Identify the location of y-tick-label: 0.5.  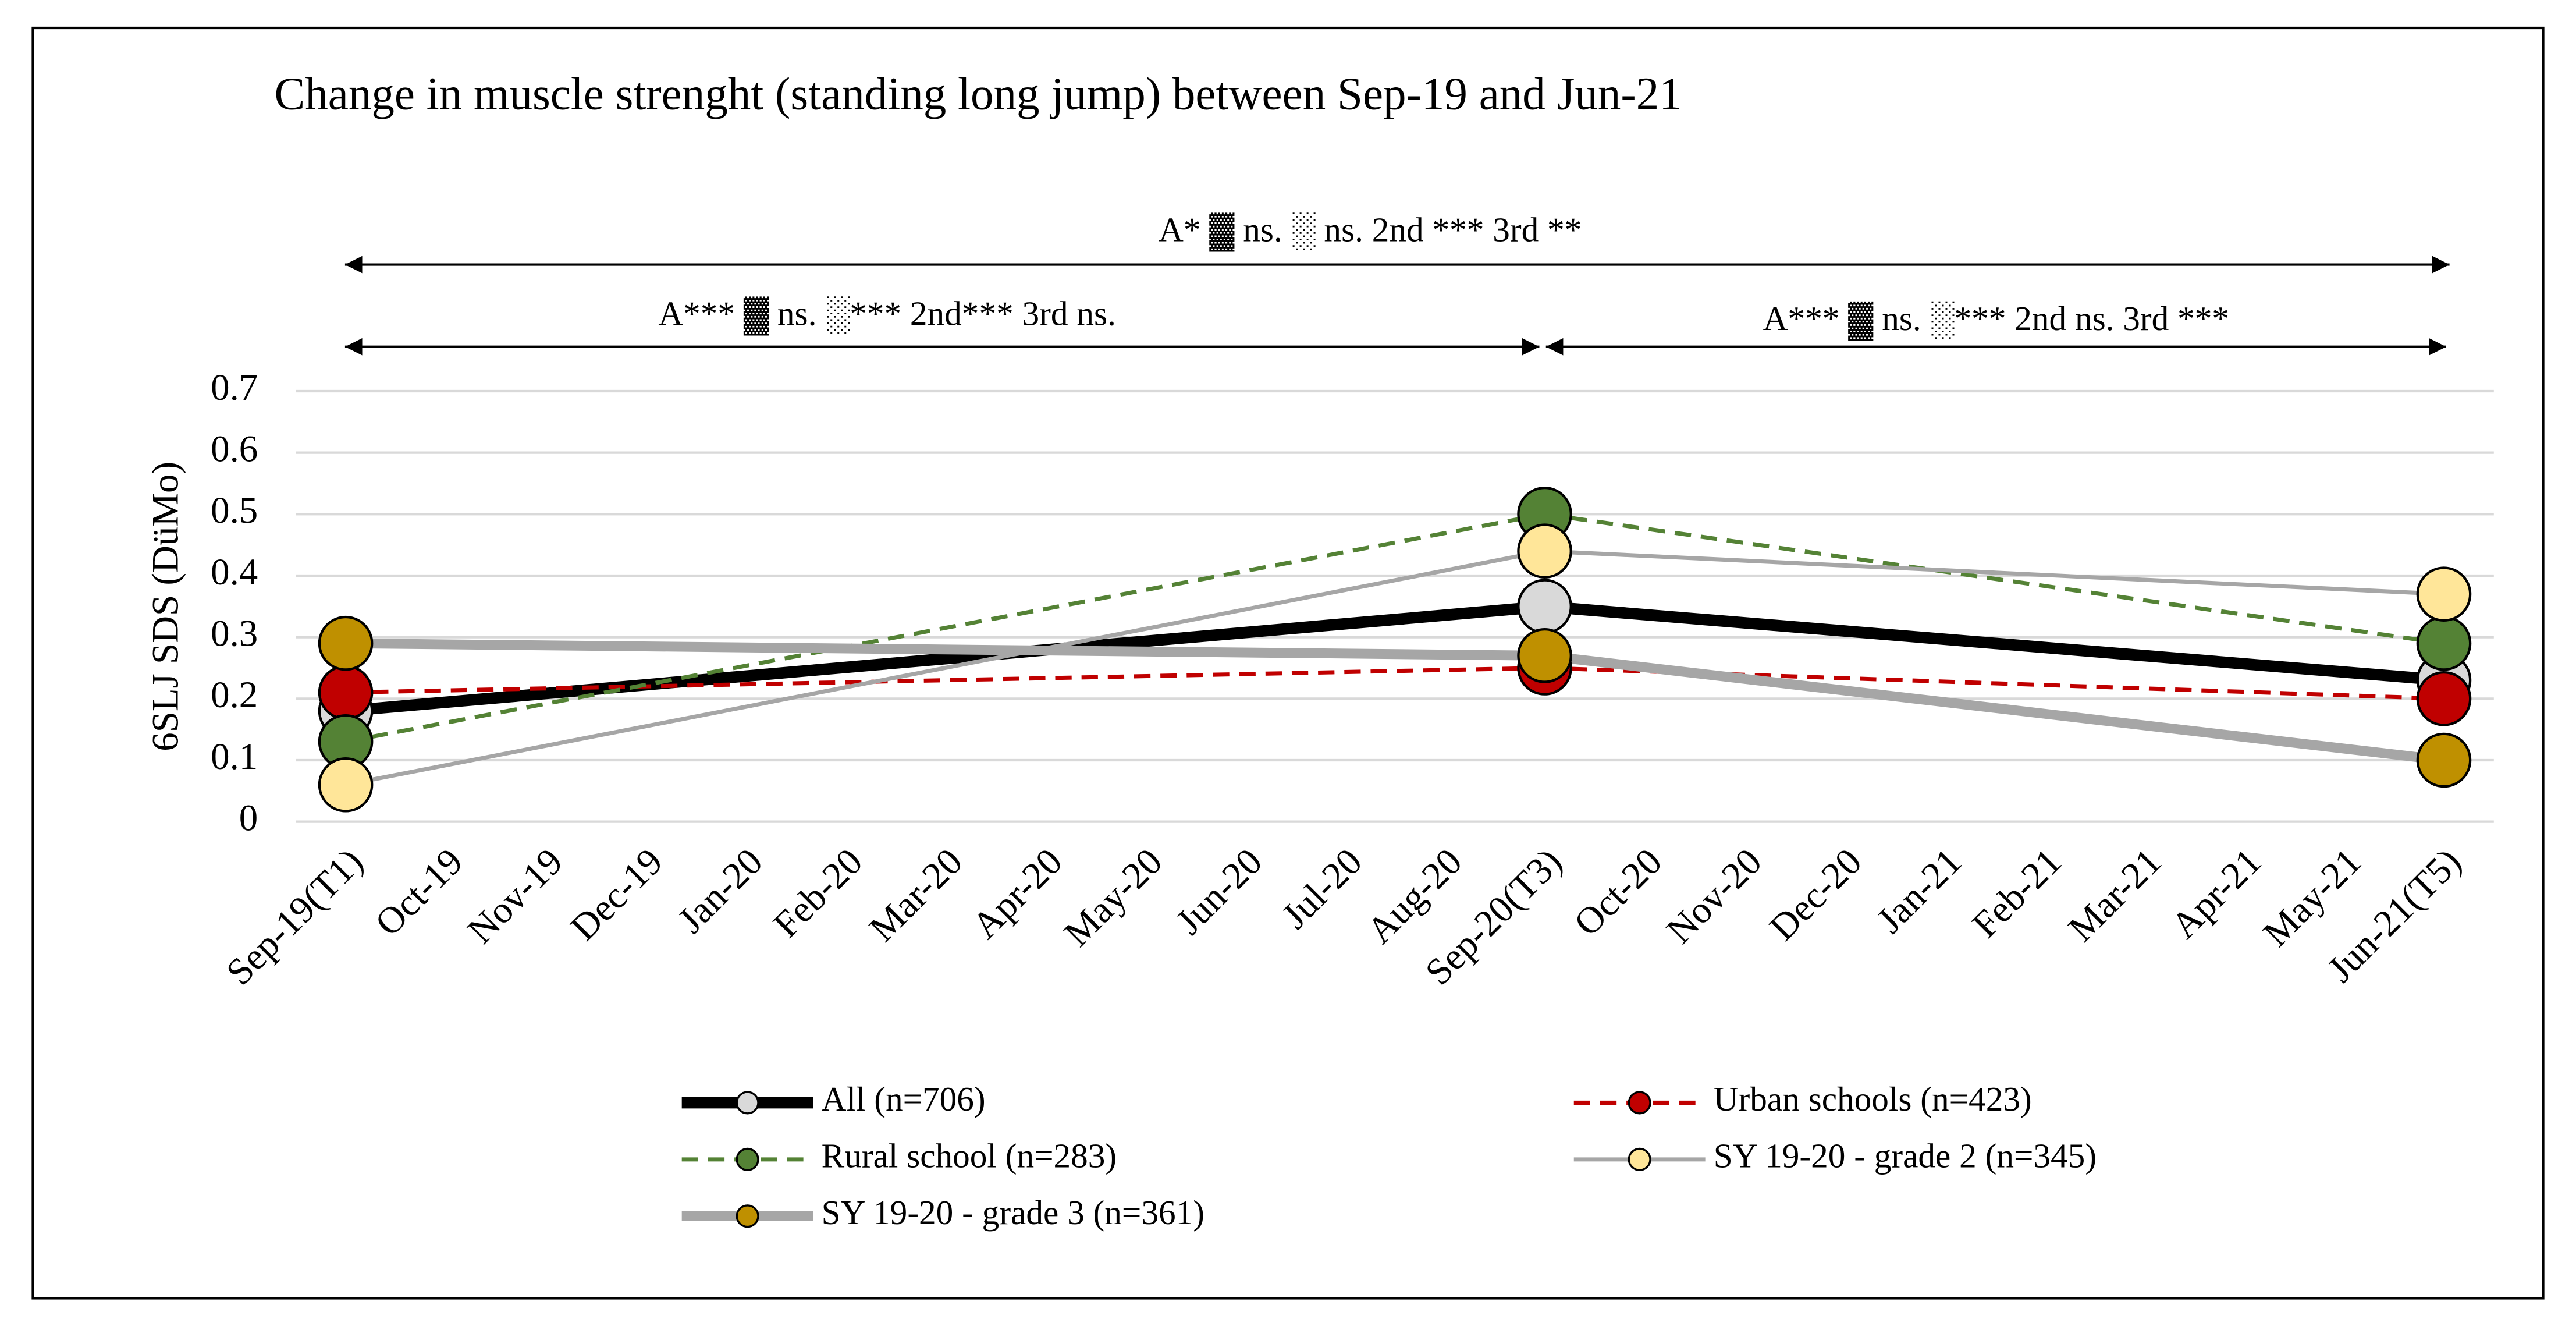
(235, 510).